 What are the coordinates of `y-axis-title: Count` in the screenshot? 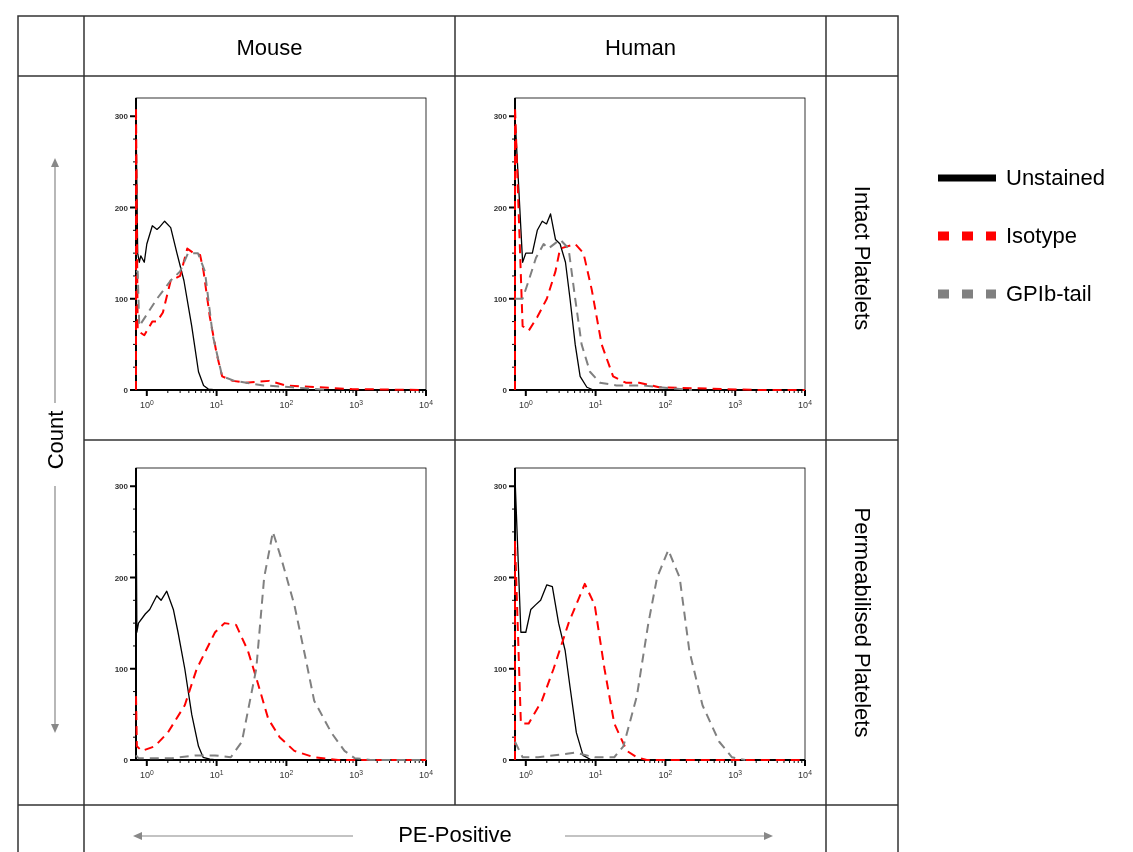 It's located at (55, 440).